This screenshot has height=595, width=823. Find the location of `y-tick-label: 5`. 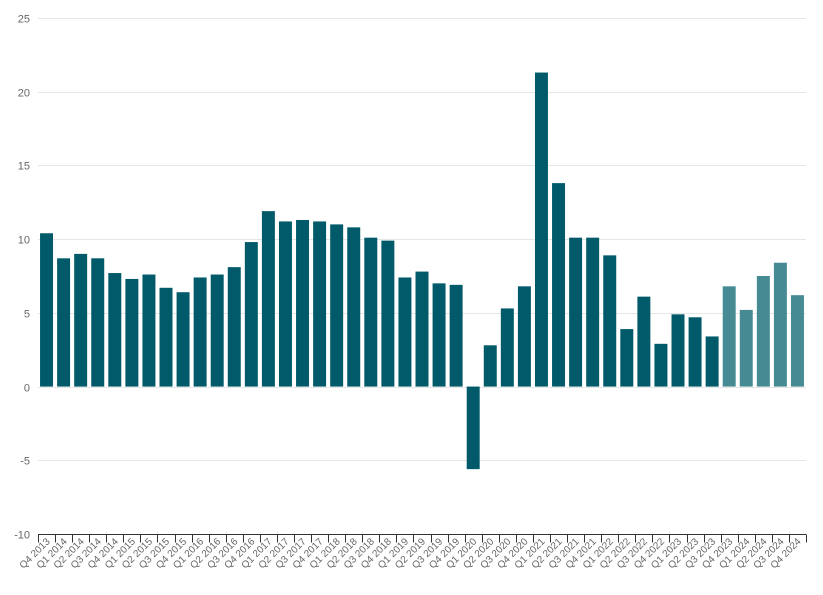

y-tick-label: 5 is located at coordinates (27, 315).